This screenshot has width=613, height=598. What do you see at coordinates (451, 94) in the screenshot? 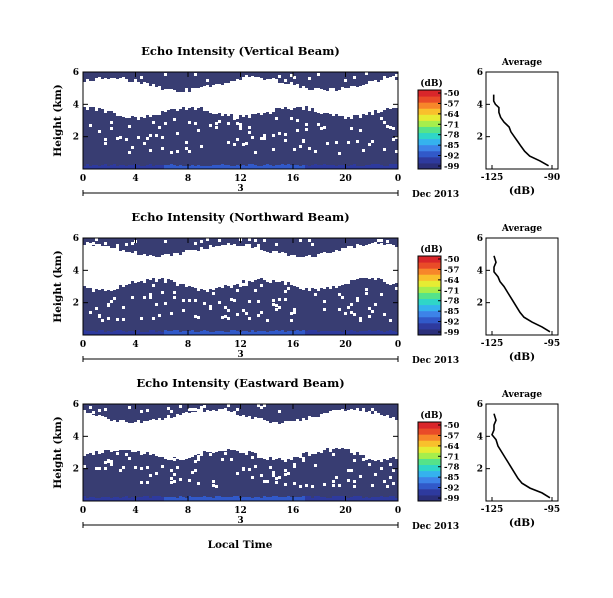
I see `vertical-colorbar-tick-label: -50` at bounding box center [451, 94].